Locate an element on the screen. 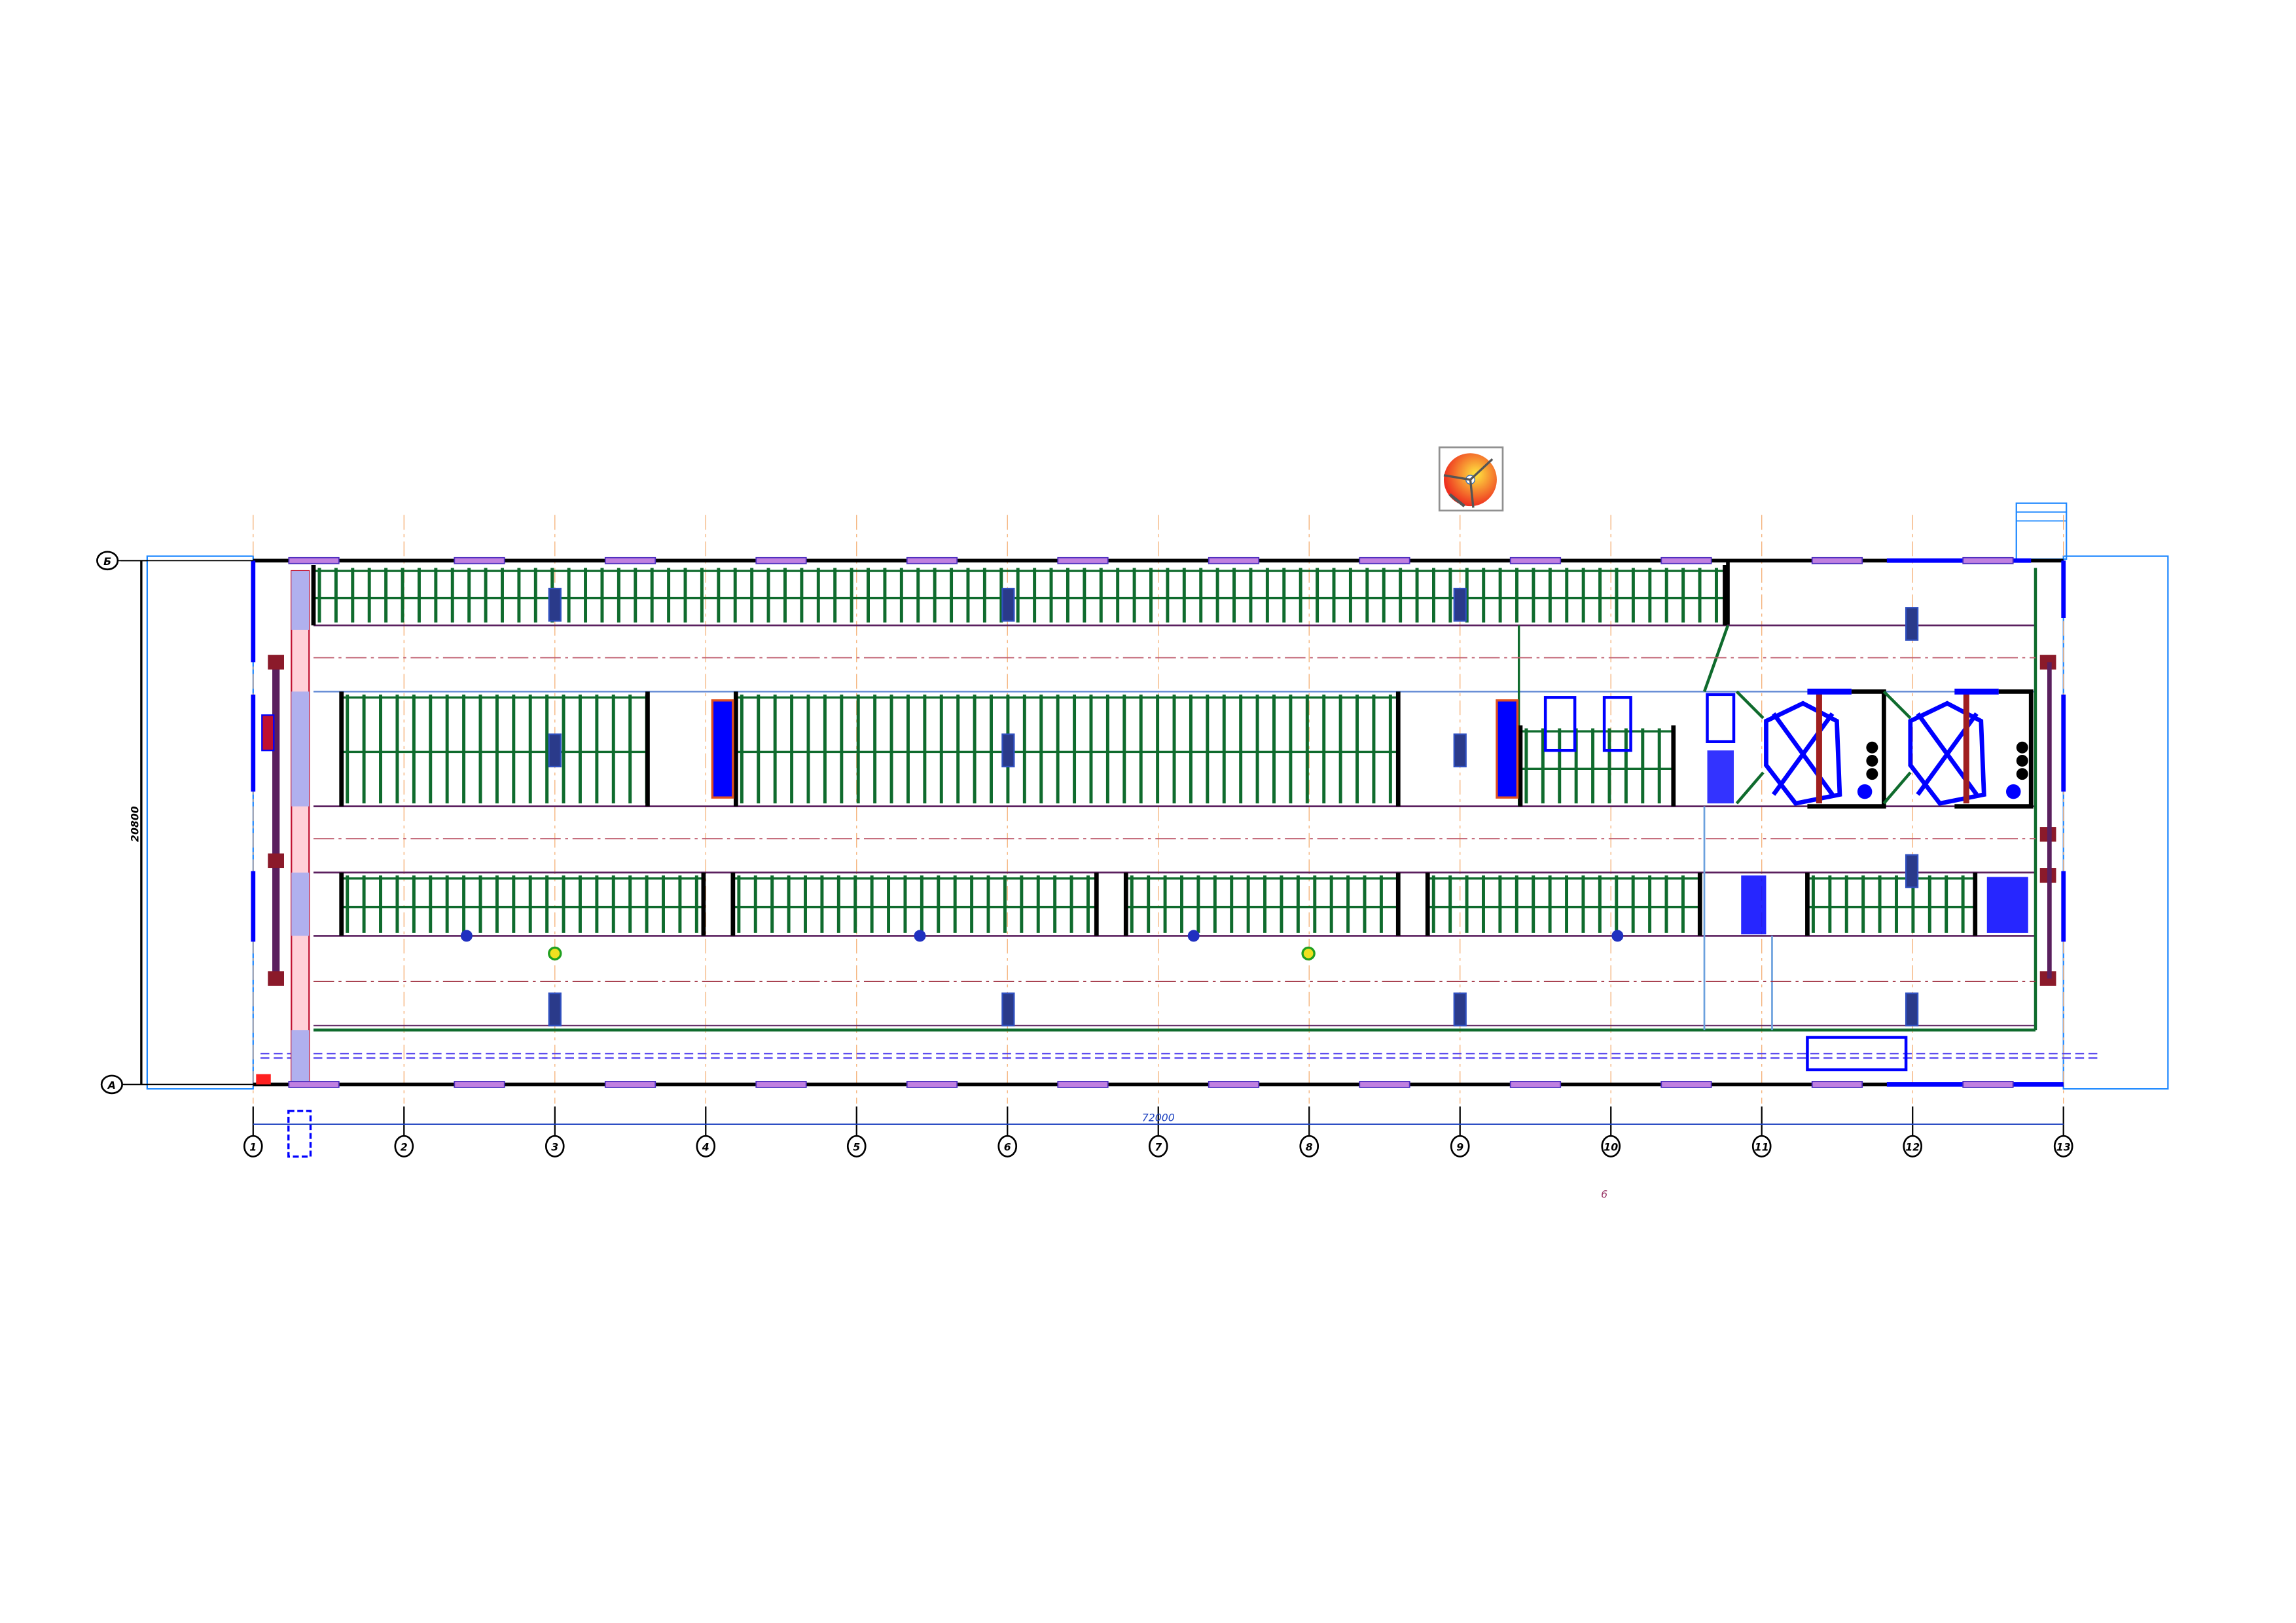 Image resolution: width=2296 pixels, height=1623 pixels. column-axis-label: 13 is located at coordinates (2063, 1147).